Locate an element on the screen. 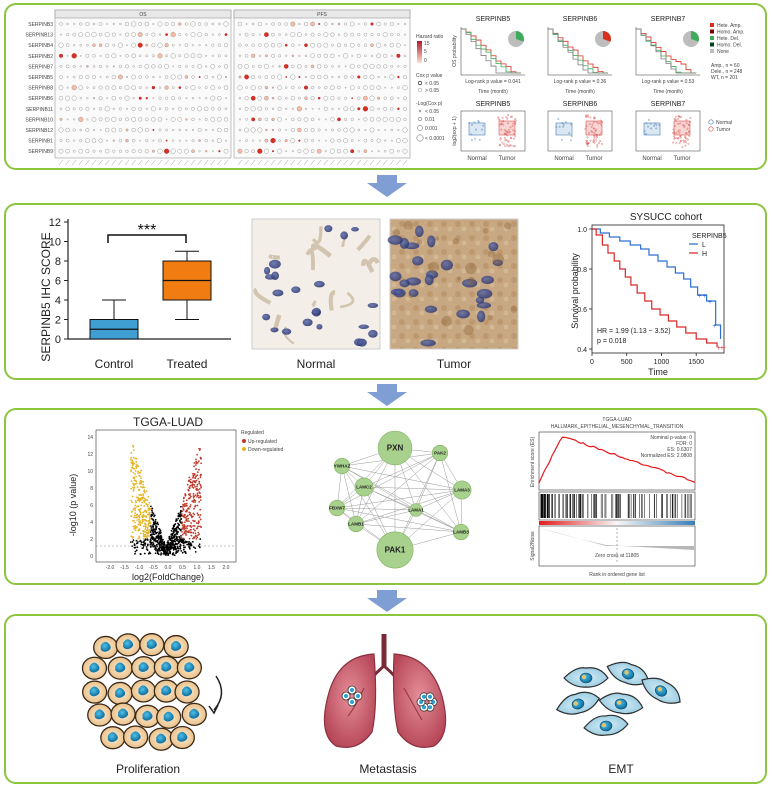  km-small-xlabel: Time (month) is located at coordinates (493, 92).